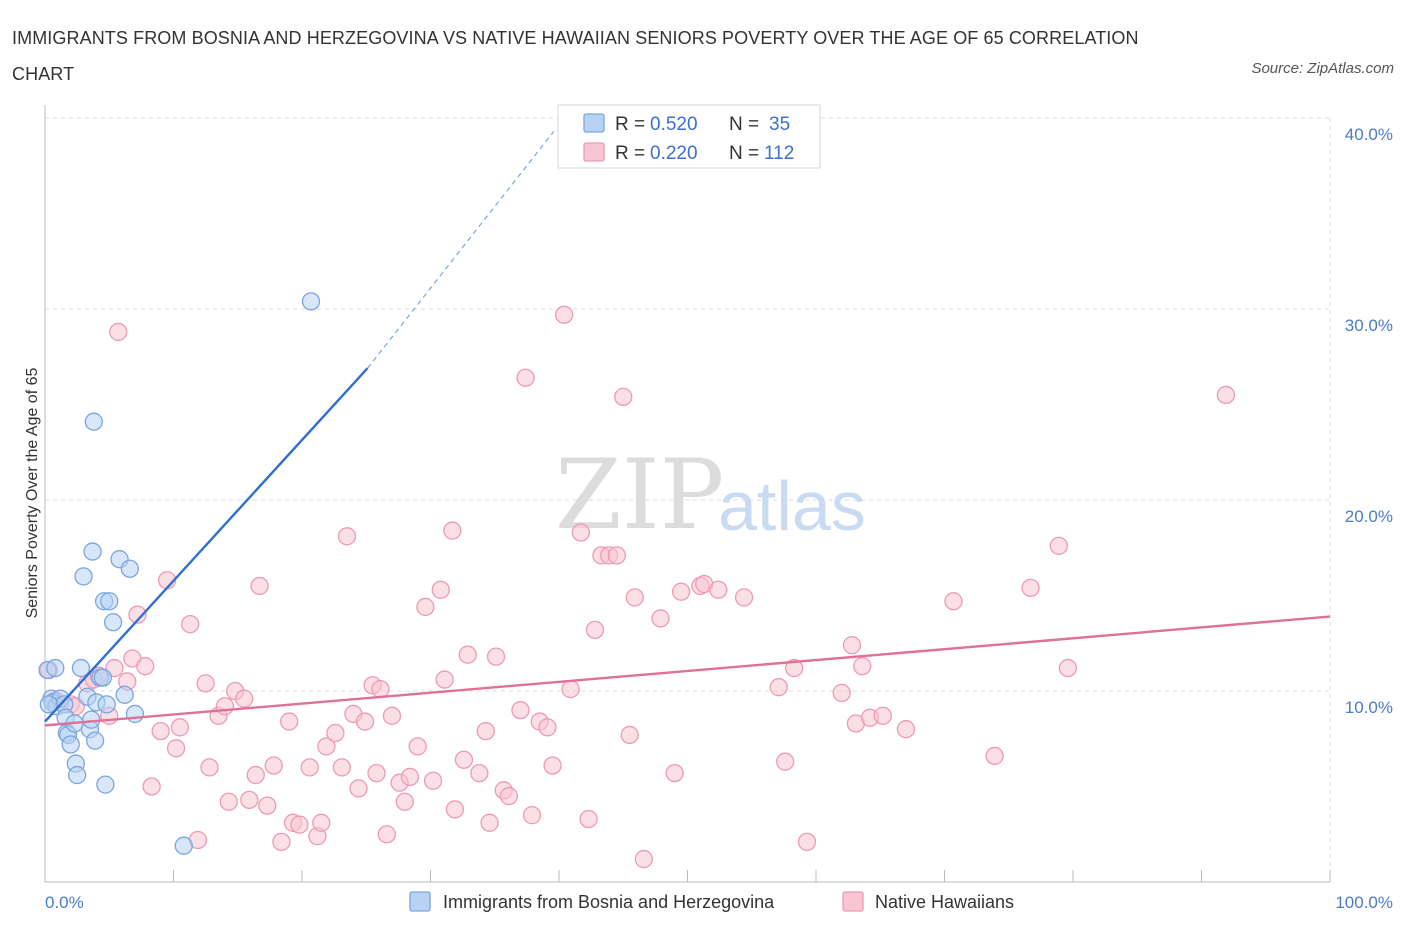  Describe the element at coordinates (1369, 134) in the screenshot. I see `y-tick-label: 40.0%` at that location.